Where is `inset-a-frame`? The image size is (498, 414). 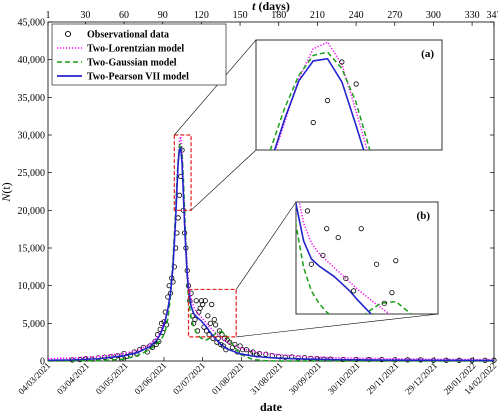 inset-a-frame is located at coordinates (349, 95).